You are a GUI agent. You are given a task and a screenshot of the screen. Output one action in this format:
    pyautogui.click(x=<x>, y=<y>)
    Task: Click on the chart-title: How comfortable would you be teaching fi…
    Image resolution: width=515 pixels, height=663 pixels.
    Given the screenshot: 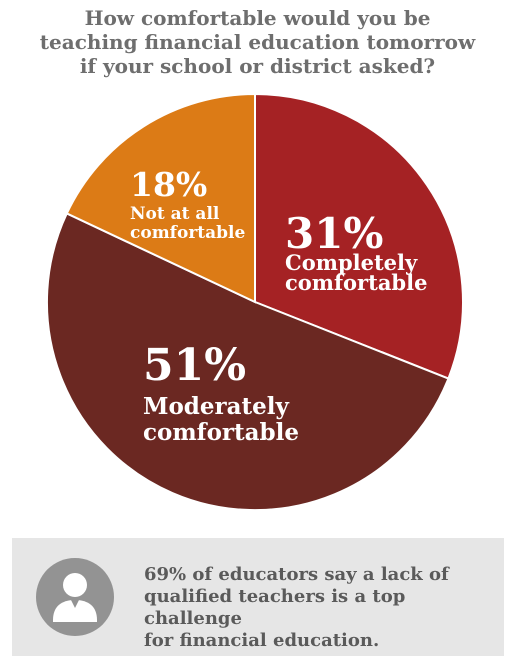 What is the action you would take?
    pyautogui.click(x=257, y=42)
    